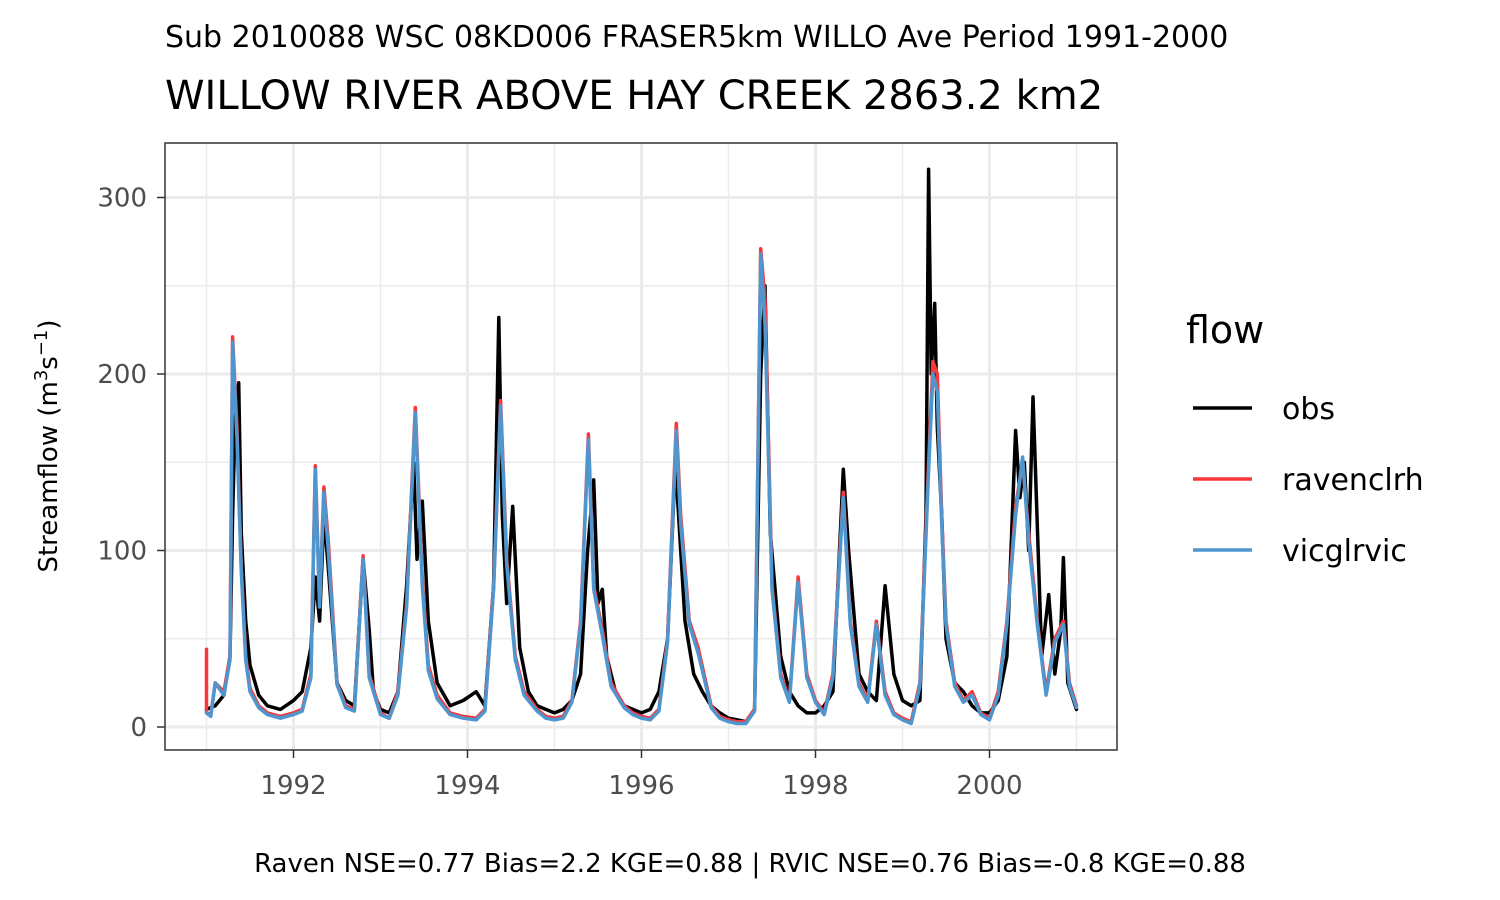  What do you see at coordinates (1225, 330) in the screenshot?
I see `legend-title: flow` at bounding box center [1225, 330].